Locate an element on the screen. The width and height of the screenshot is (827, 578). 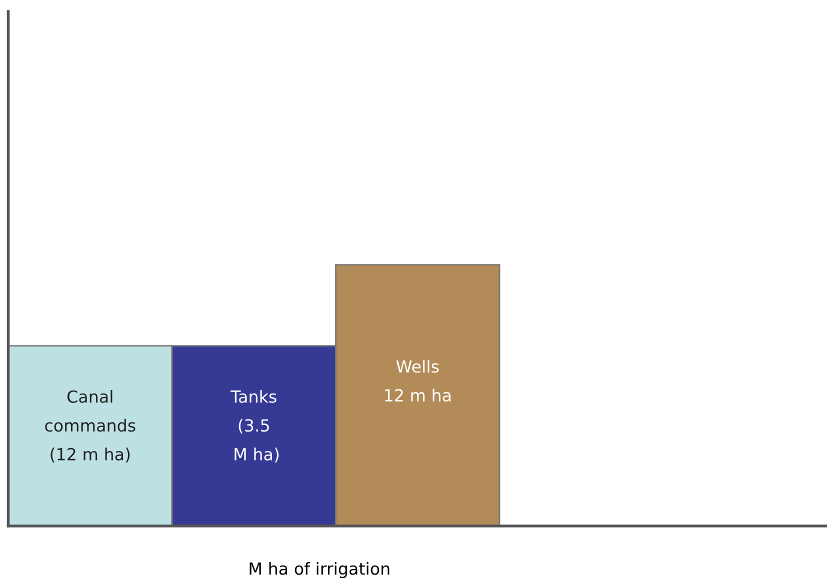
x-tick-label: Wells 12 m ha is located at coordinates (418, 381).